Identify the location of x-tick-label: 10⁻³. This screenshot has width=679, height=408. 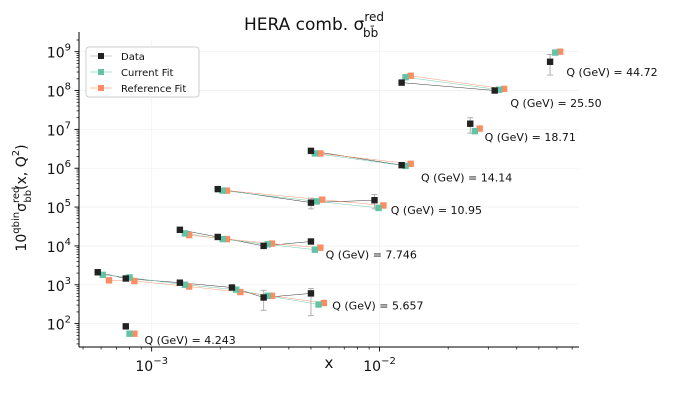
(151, 365).